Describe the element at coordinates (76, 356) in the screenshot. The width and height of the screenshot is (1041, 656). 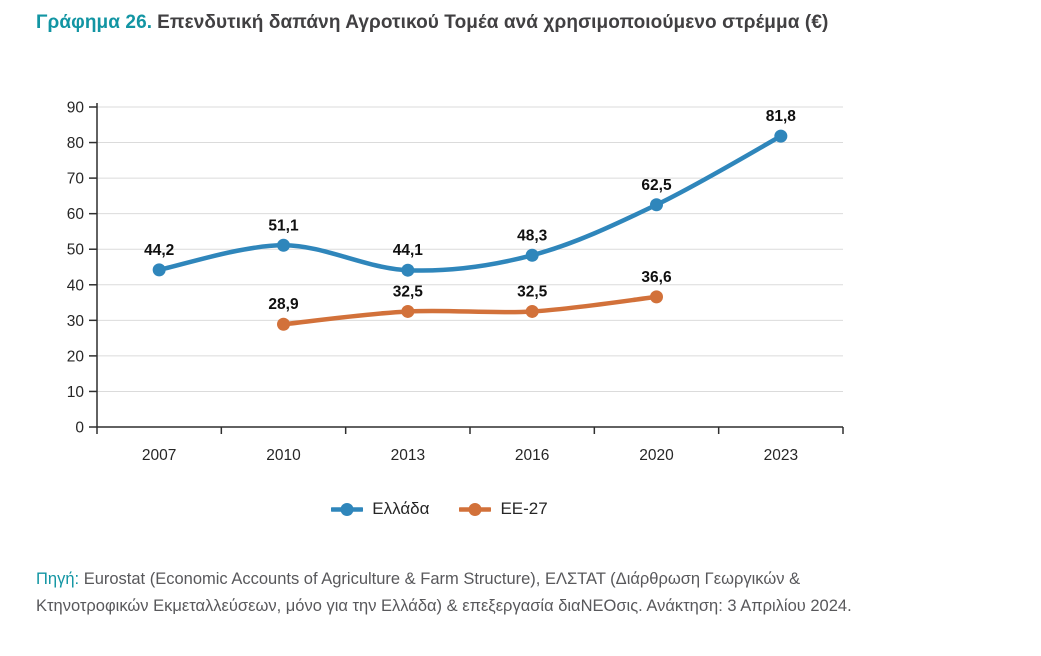
I see `svg-text: 20` at that location.